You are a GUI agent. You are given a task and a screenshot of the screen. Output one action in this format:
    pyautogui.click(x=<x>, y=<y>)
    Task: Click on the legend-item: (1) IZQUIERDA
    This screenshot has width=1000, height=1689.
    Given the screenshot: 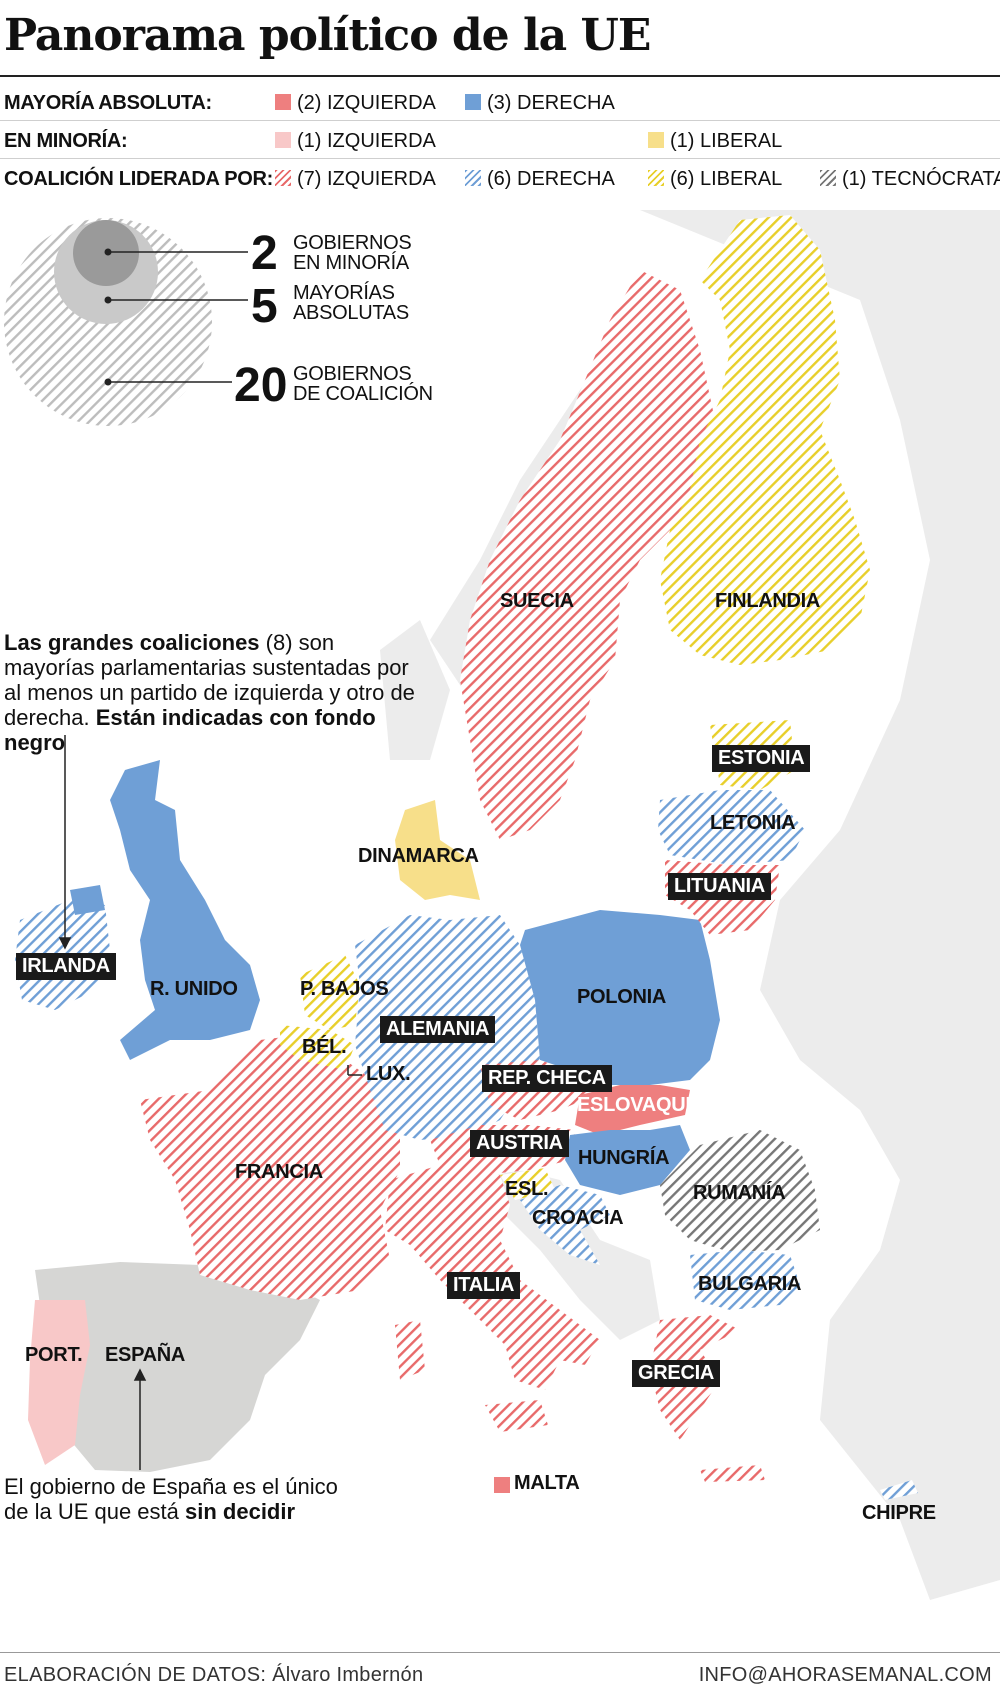 What is the action you would take?
    pyautogui.click(x=355, y=141)
    